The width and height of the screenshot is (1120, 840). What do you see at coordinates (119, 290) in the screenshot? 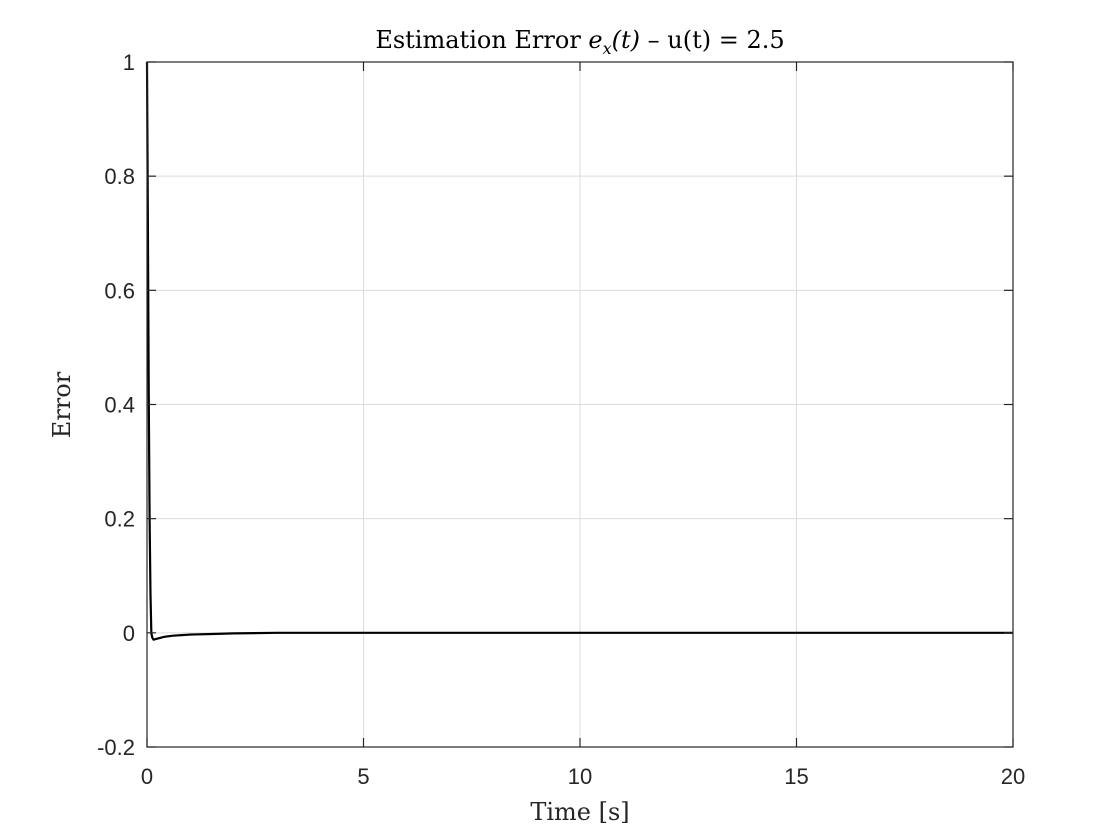
I see `y-tick-label: 0.6` at bounding box center [119, 290].